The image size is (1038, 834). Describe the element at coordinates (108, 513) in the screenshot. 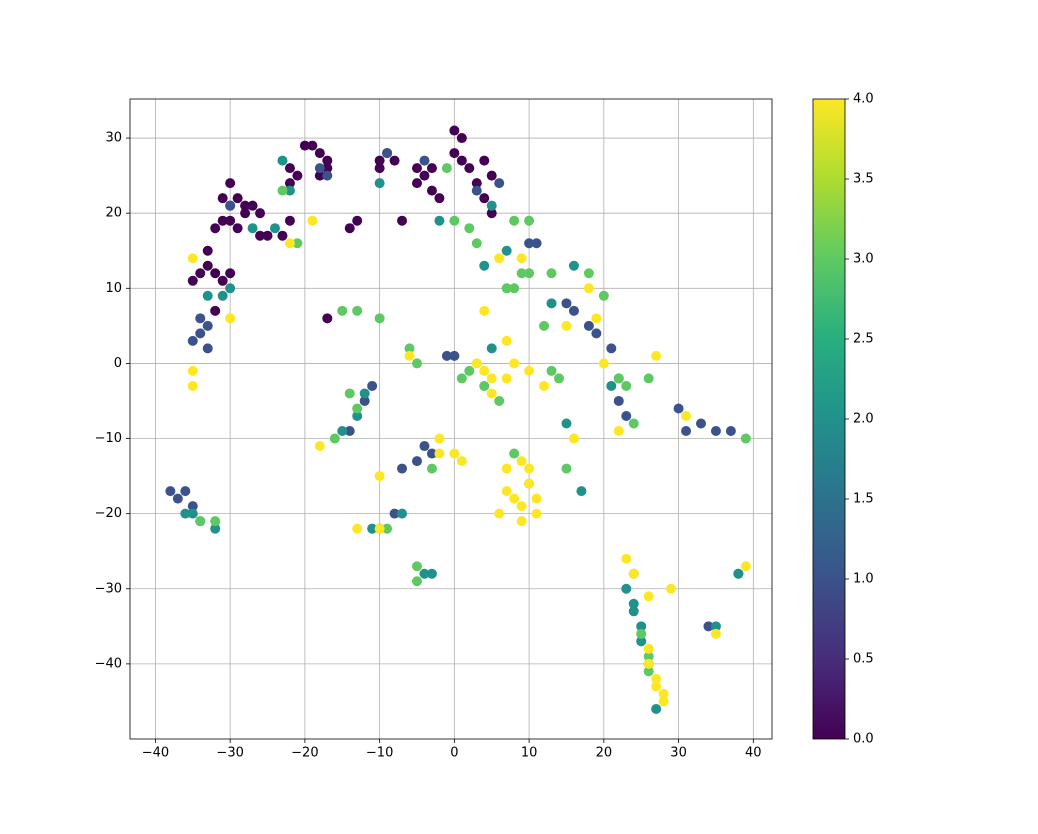

I see `y-tick-label: −20` at that location.